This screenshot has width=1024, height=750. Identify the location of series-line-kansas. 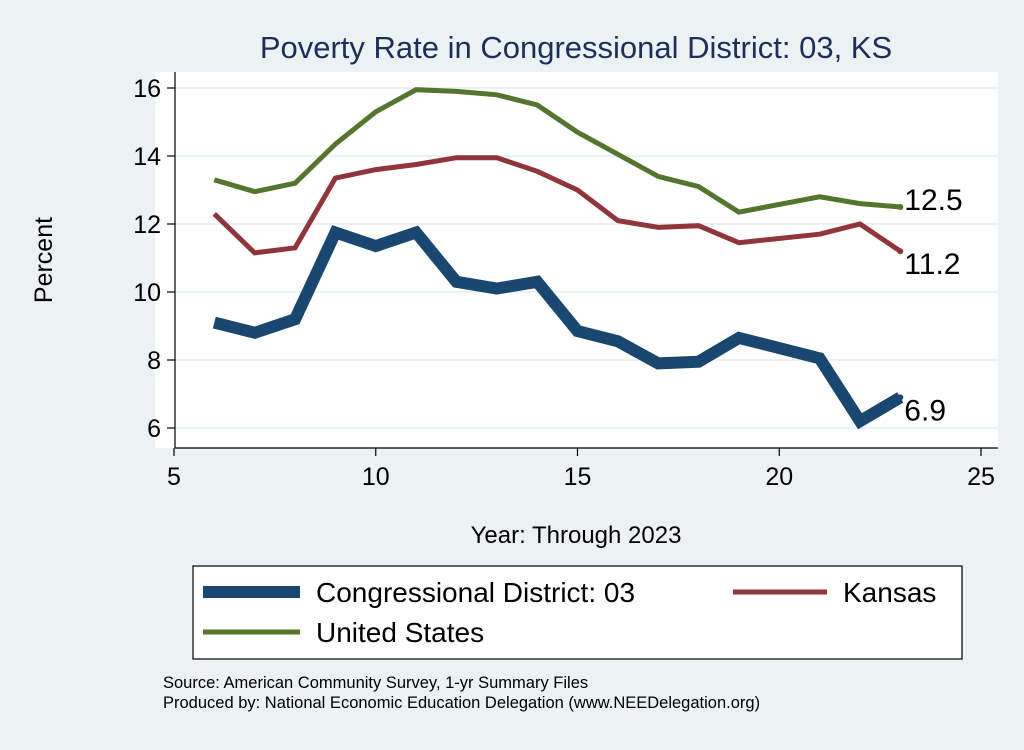
(557, 205).